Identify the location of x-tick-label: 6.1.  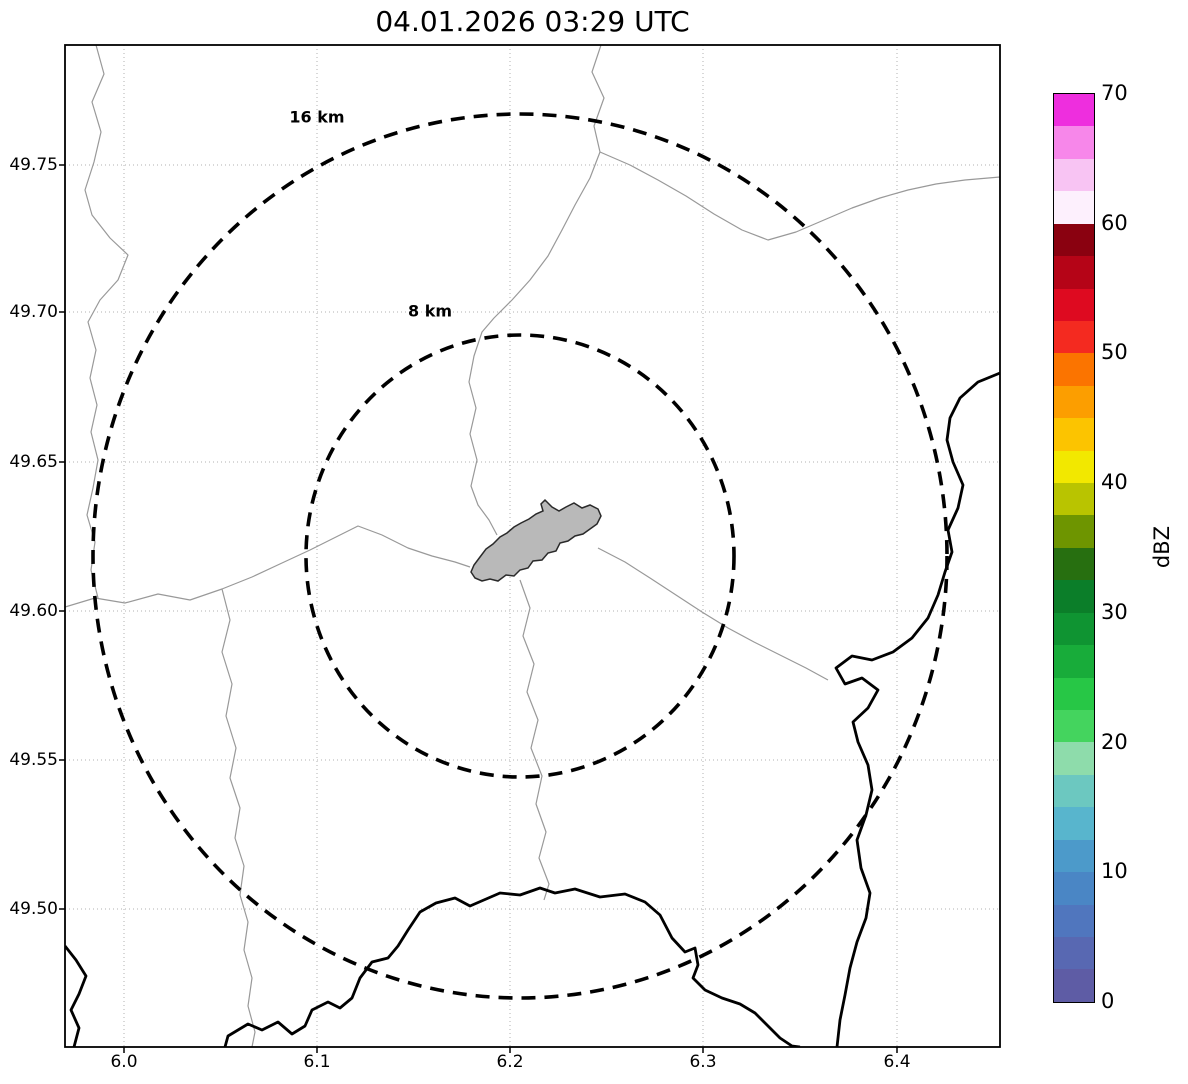
(317, 1062).